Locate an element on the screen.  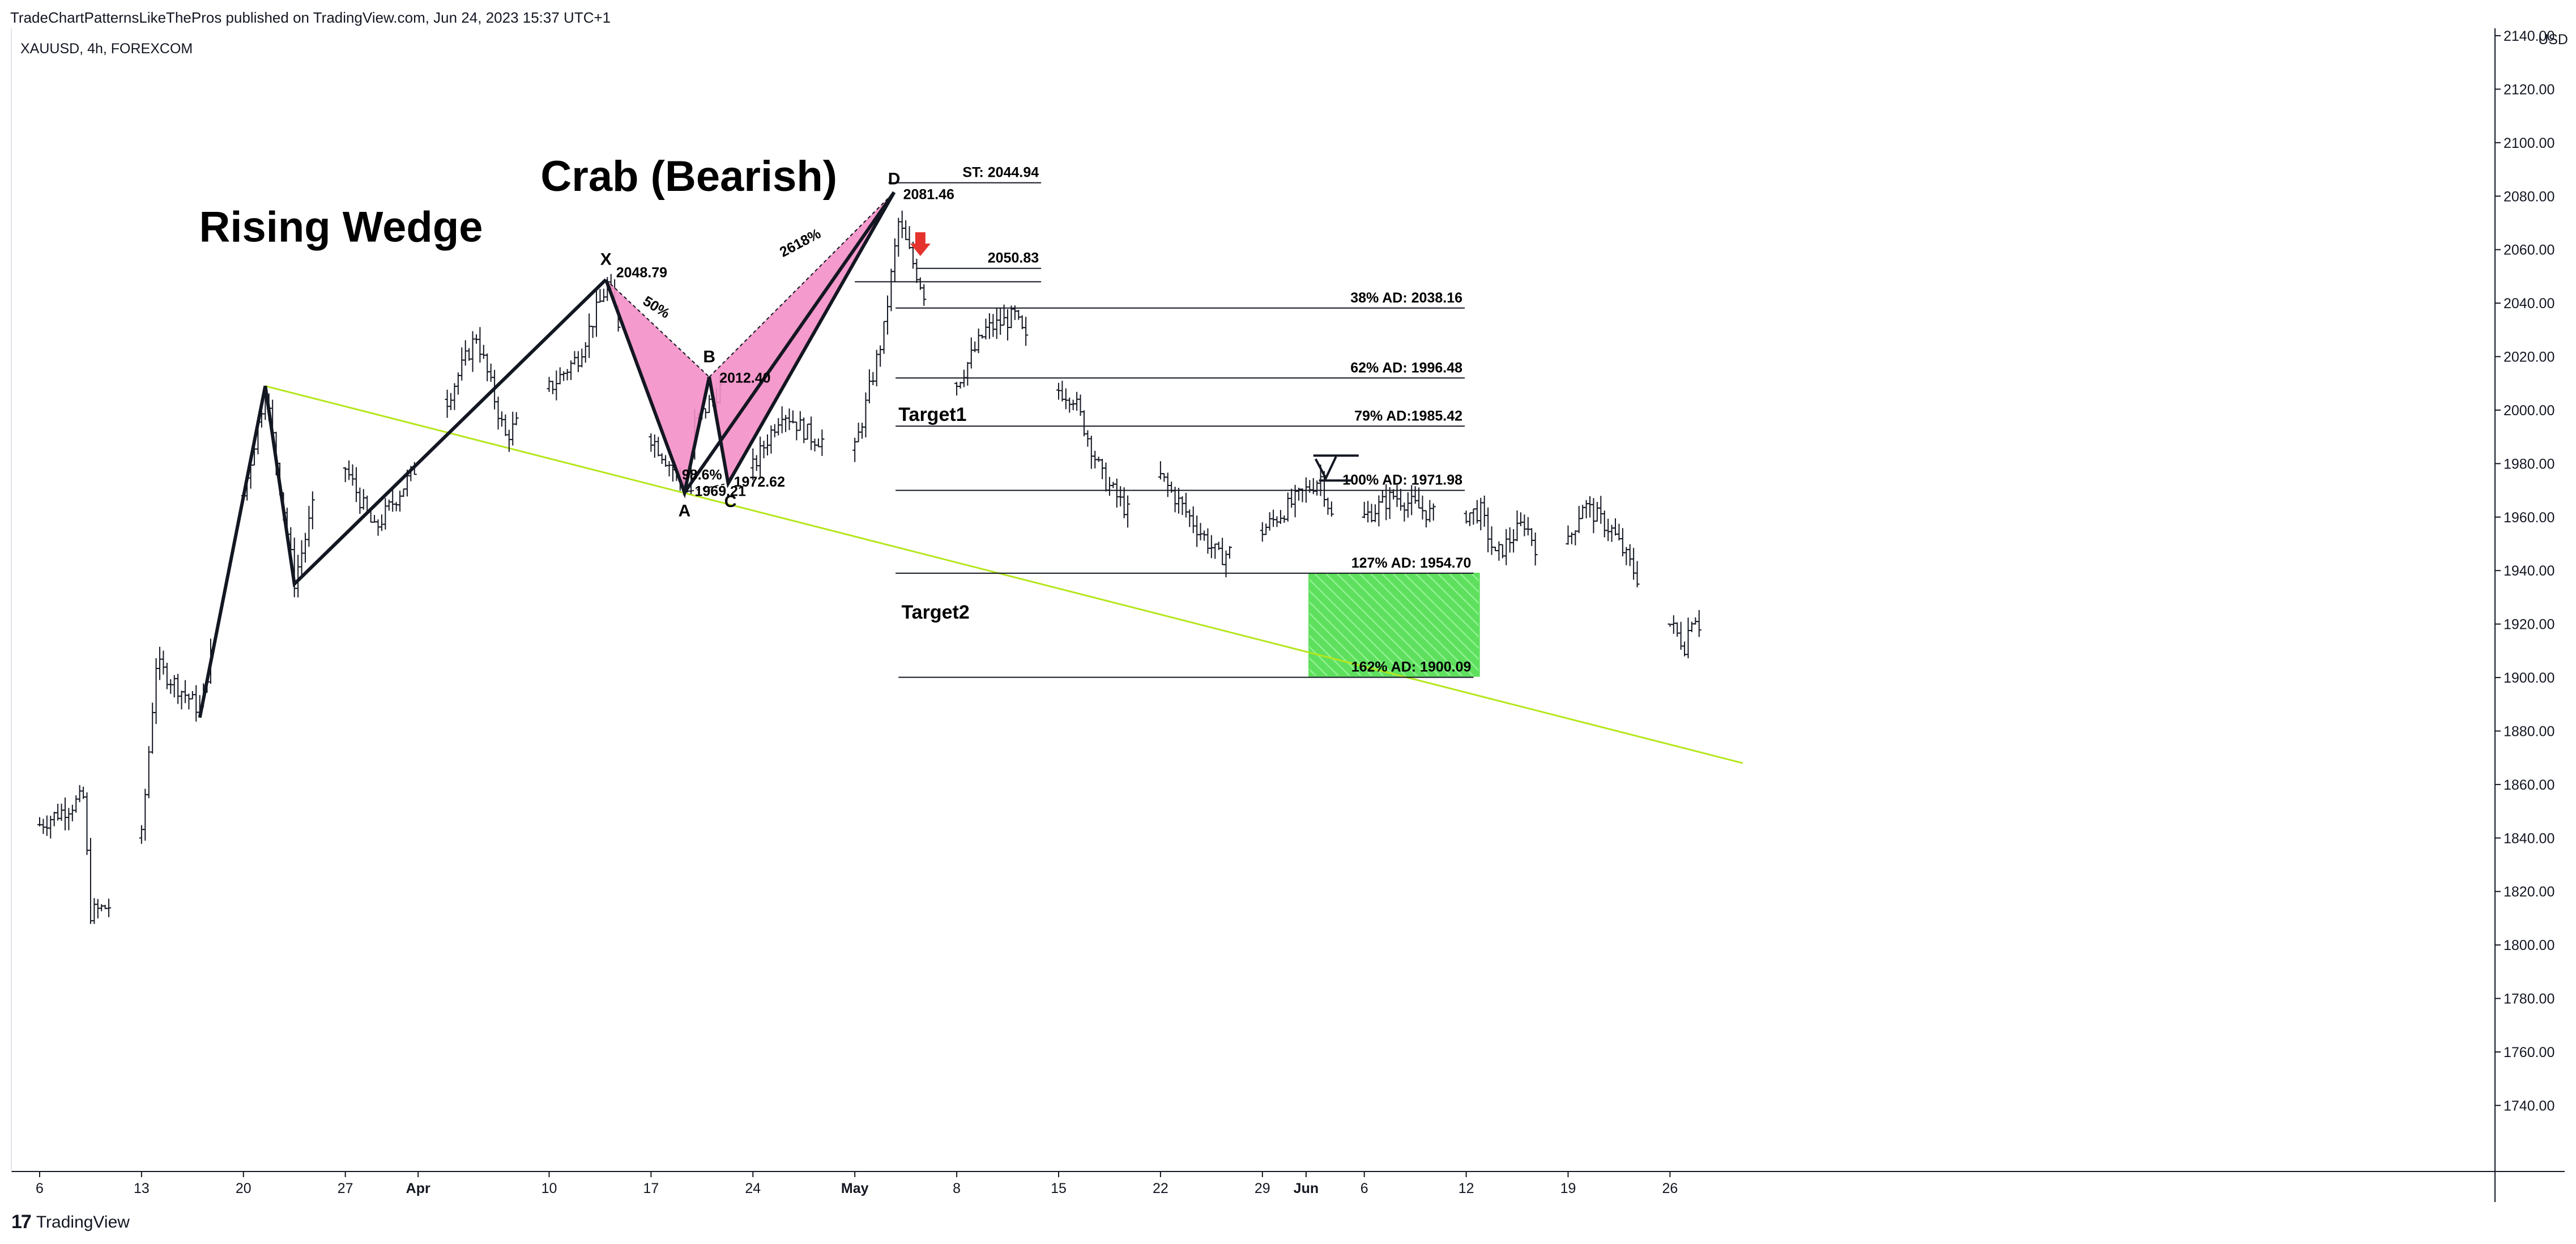
tradingview-logo-icon: 17 is located at coordinates (21, 1222).